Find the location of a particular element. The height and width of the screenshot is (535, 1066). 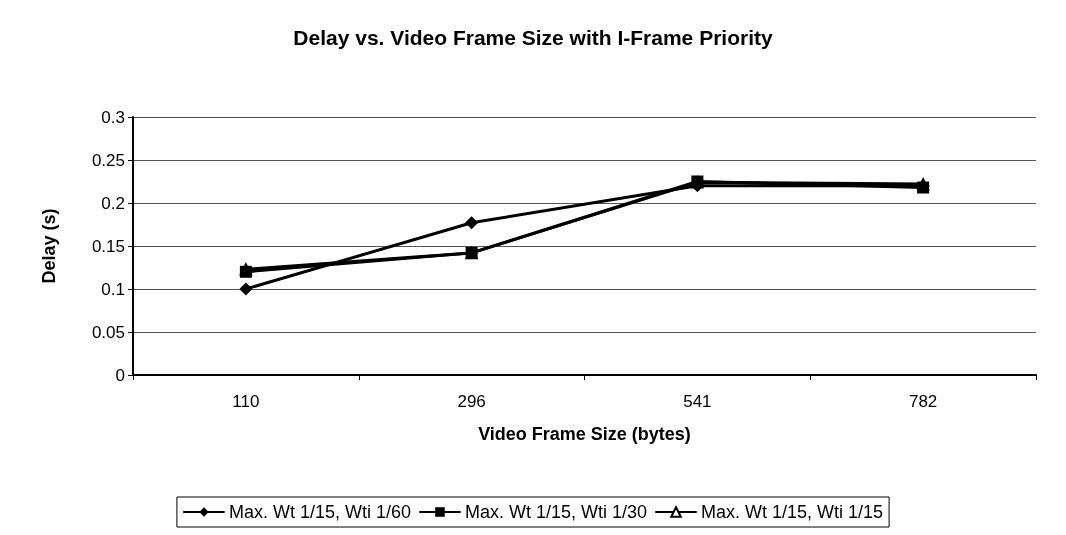

y-axis-title: Delay (s) is located at coordinates (49, 246).